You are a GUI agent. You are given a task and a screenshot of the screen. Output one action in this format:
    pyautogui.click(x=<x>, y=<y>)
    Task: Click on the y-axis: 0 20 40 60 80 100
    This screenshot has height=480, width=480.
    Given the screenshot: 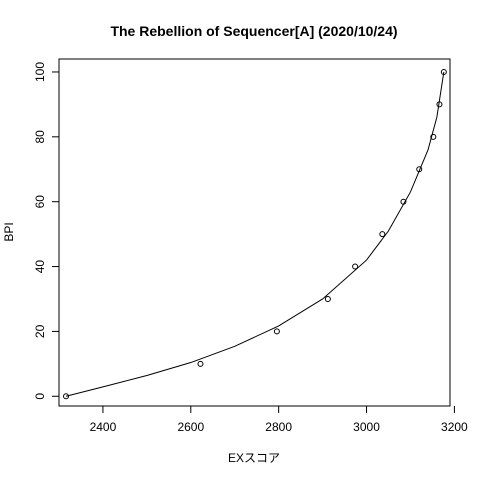 What is the action you would take?
    pyautogui.click(x=46, y=231)
    